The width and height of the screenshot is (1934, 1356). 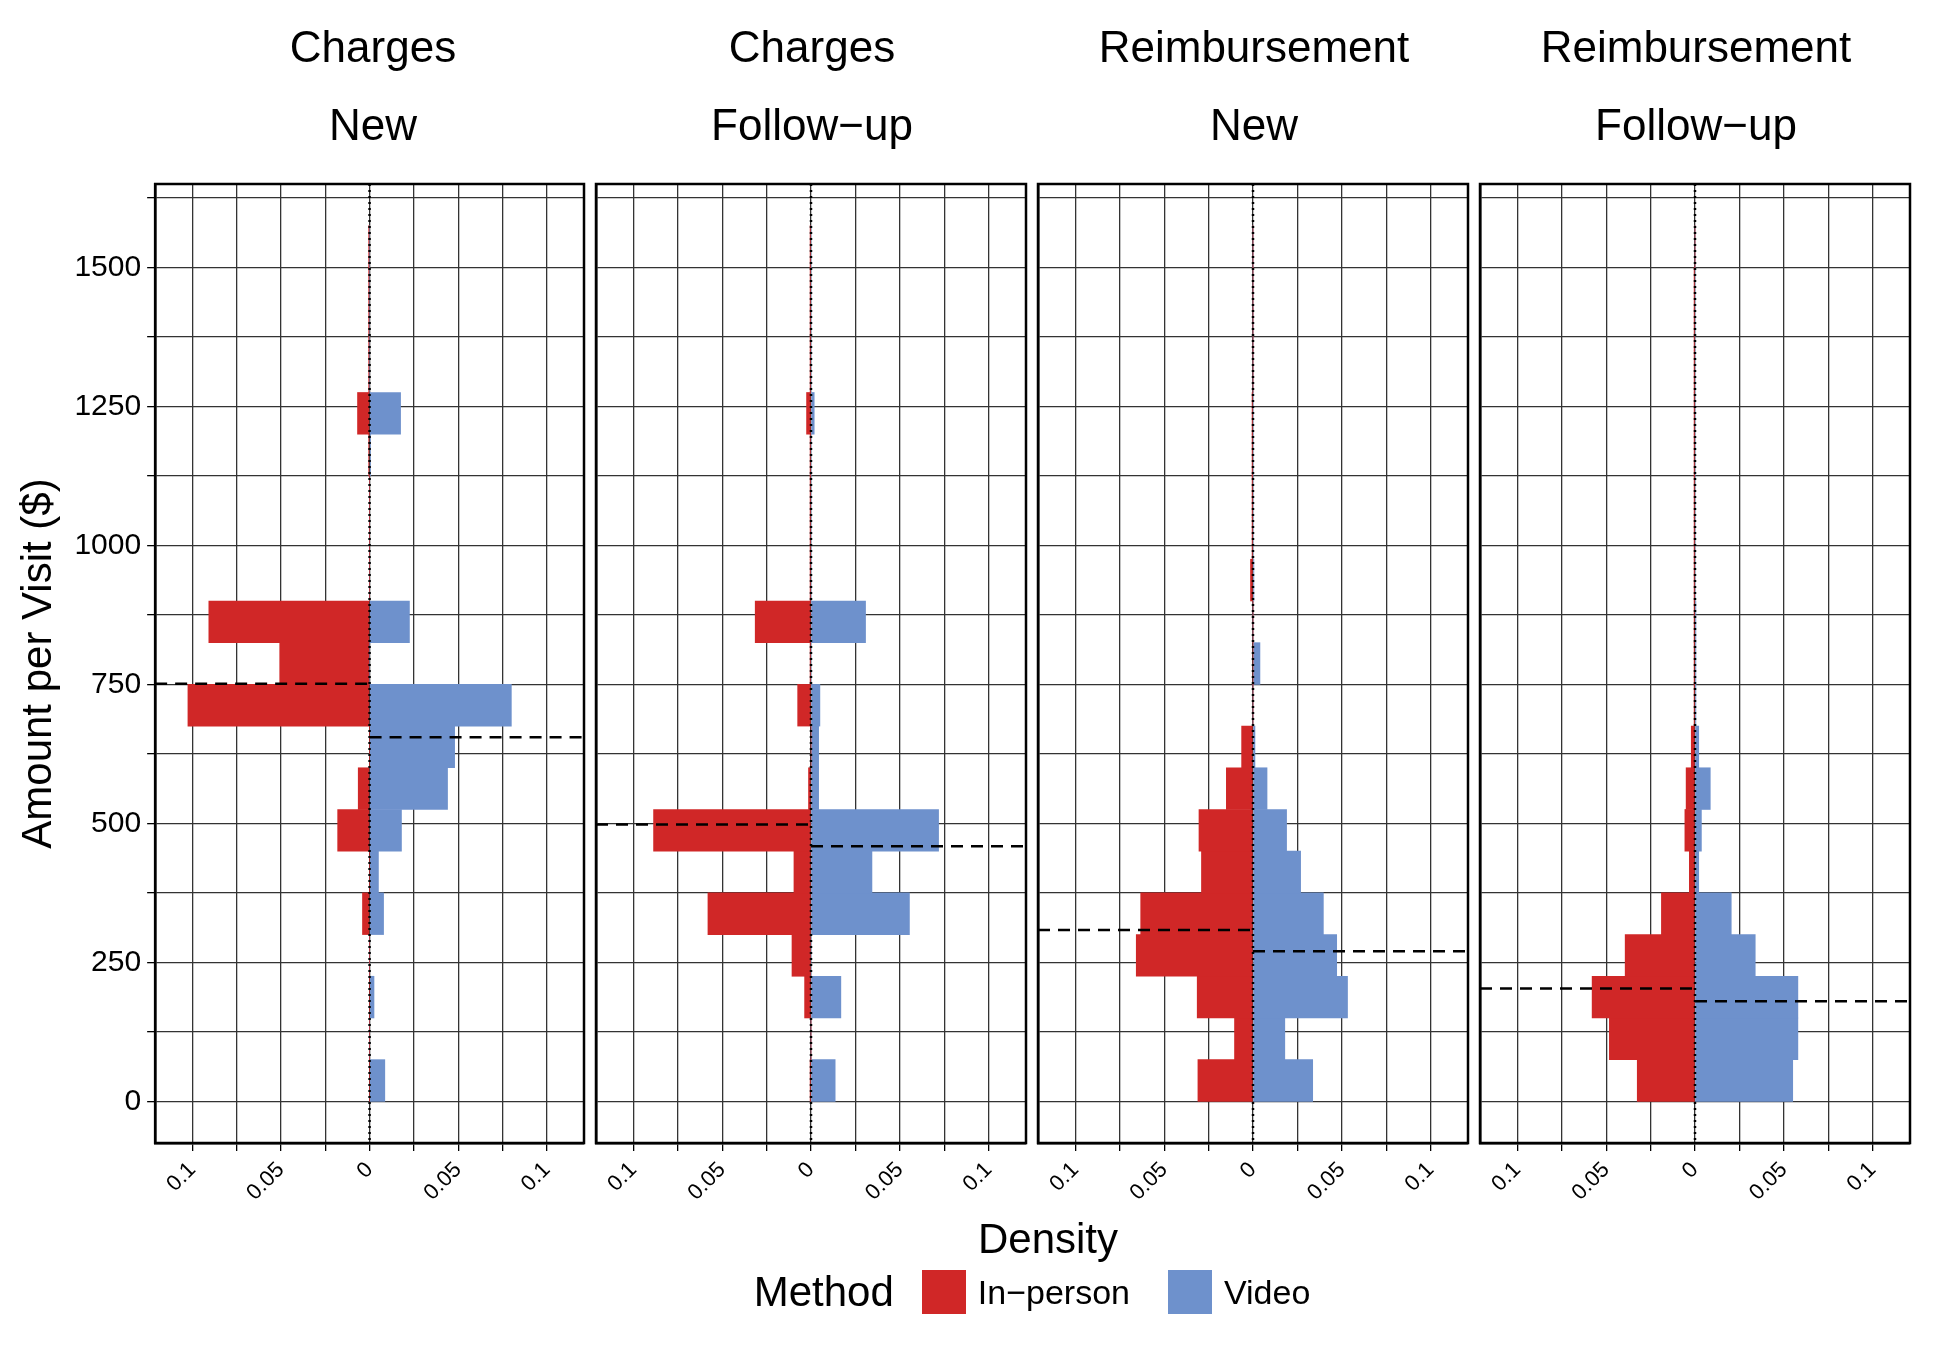 What do you see at coordinates (36, 663) in the screenshot?
I see `y-axis-title: Amount per Visit ($)` at bounding box center [36, 663].